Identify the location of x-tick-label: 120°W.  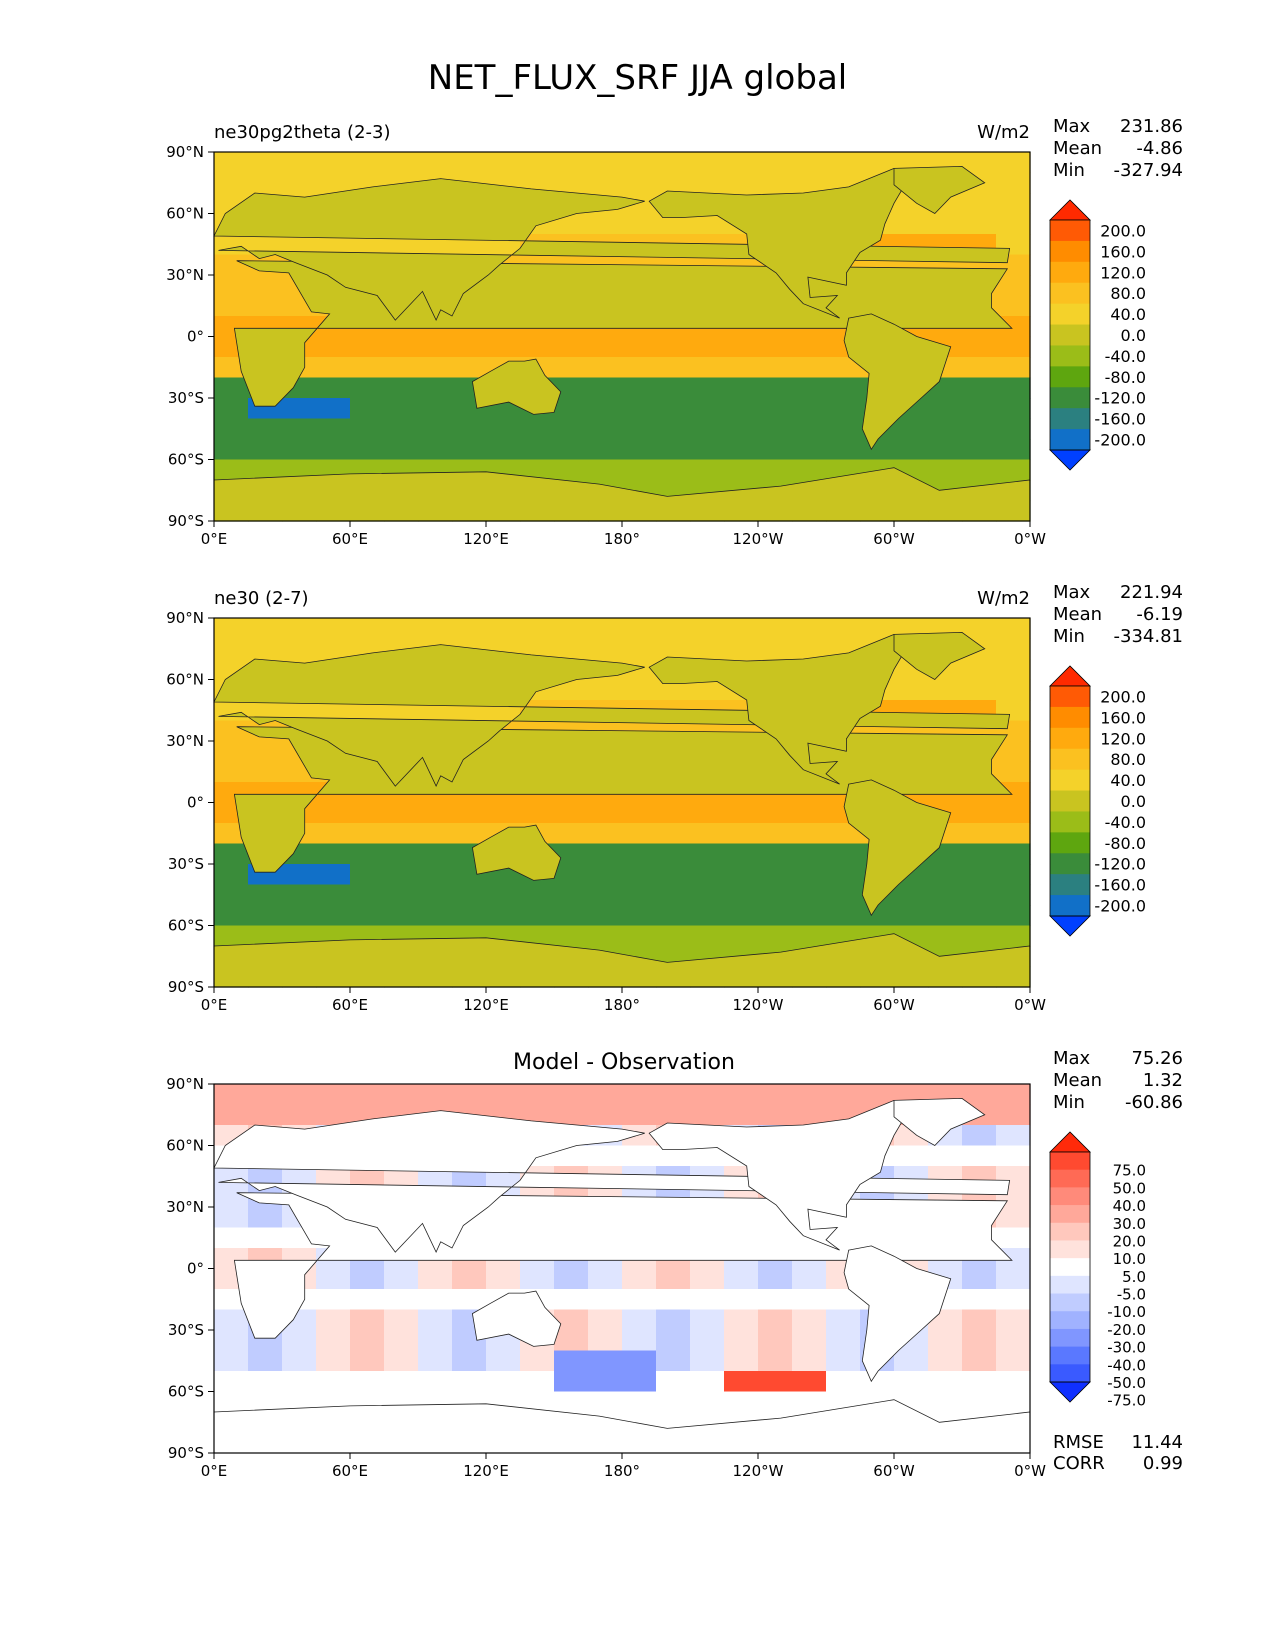
(758, 1471).